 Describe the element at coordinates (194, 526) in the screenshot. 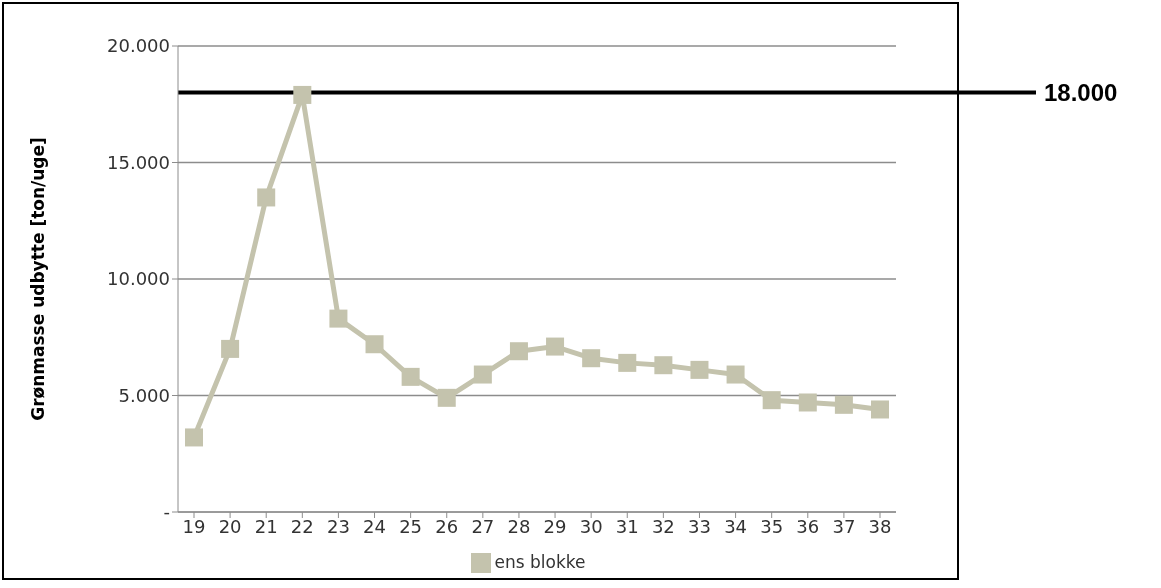

I see `x-tick-label: 19` at that location.